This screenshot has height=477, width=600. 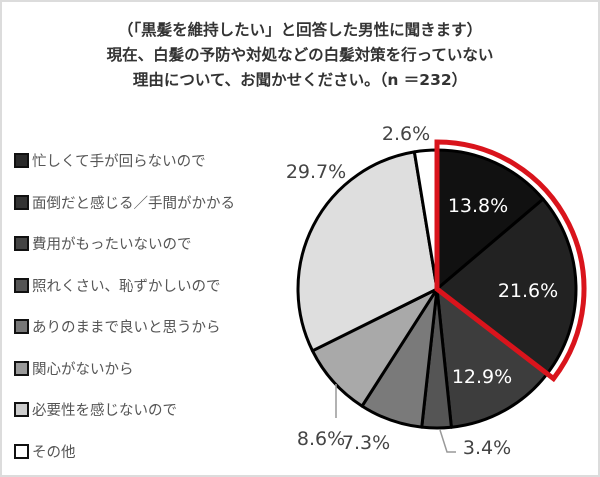 What do you see at coordinates (119, 162) in the screenshot?
I see `legend-label: 忙しくて手が回らないので` at bounding box center [119, 162].